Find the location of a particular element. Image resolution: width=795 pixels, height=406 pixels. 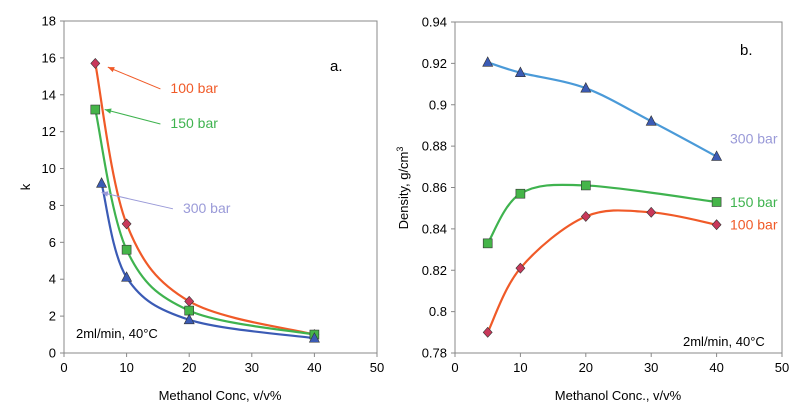

y-tick-label: 14 is located at coordinates (49, 94).